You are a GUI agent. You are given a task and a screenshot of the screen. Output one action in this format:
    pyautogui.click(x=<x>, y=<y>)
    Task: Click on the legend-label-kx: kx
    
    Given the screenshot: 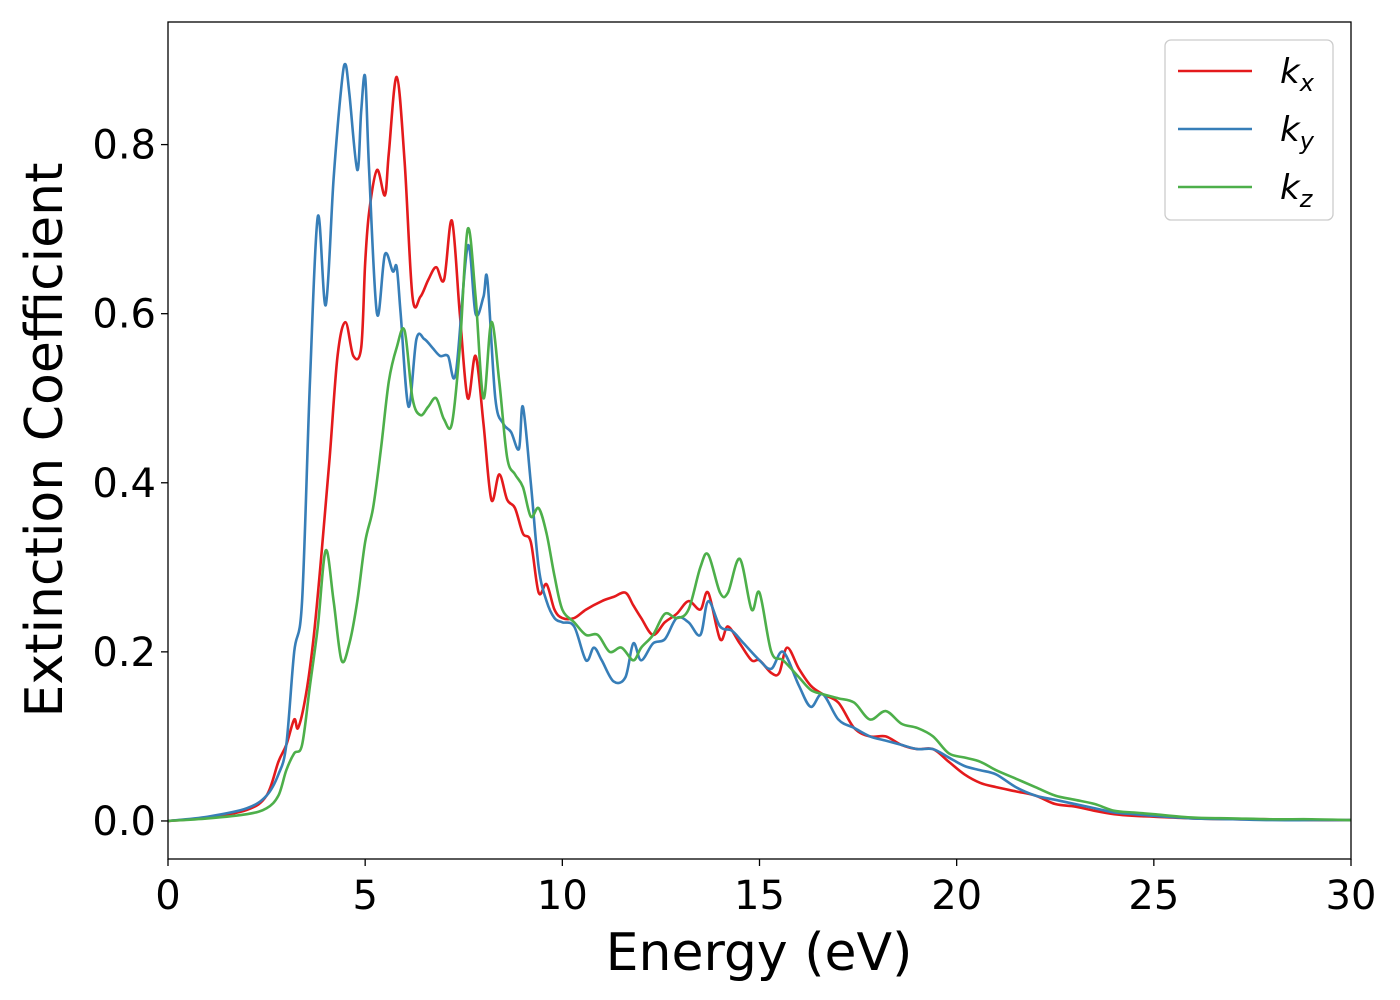 What is the action you would take?
    pyautogui.click(x=1297, y=74)
    